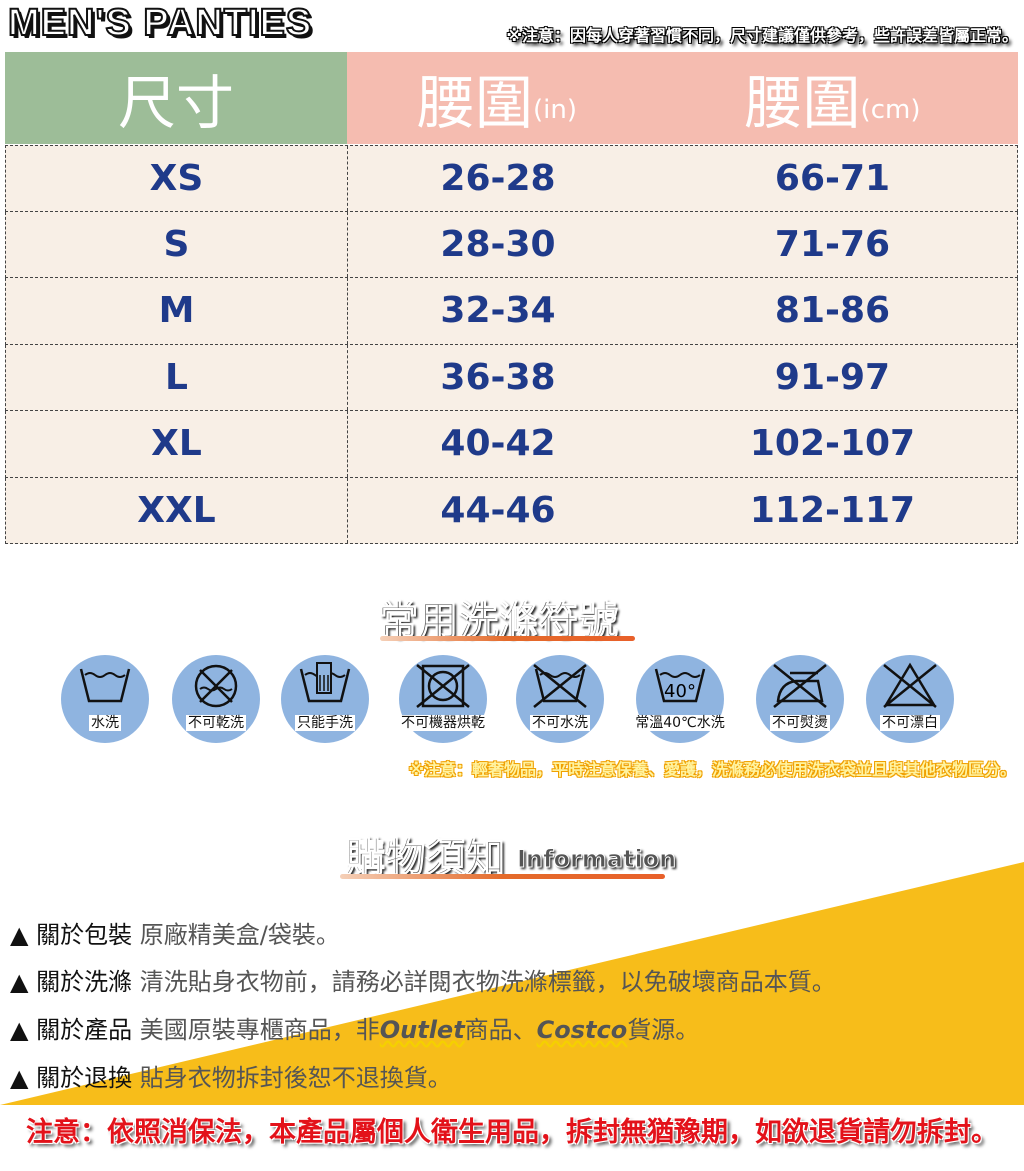 This screenshot has height=1171, width=1024. What do you see at coordinates (71, 1030) in the screenshot?
I see `info-key: ▲ 關於產品` at bounding box center [71, 1030].